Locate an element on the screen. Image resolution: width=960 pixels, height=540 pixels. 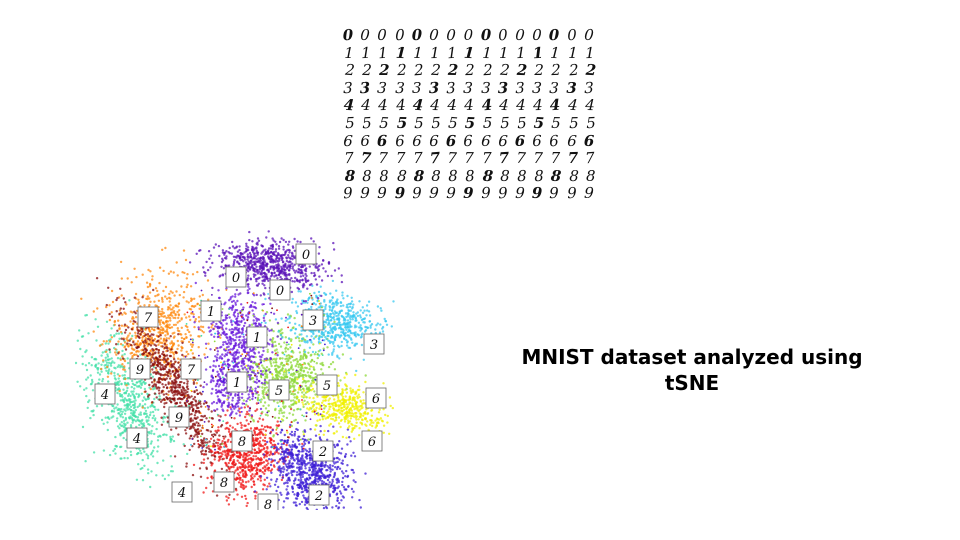
digit-sample-7-6: 7 is located at coordinates (452, 158).